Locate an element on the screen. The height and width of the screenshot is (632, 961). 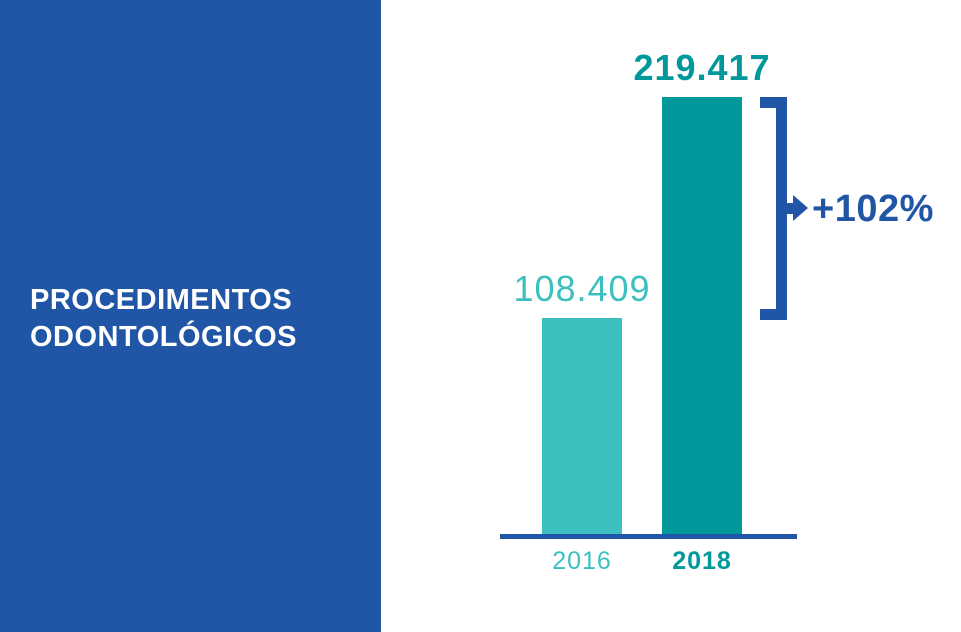
x-tick-label-2018: 2018 is located at coordinates (702, 561).